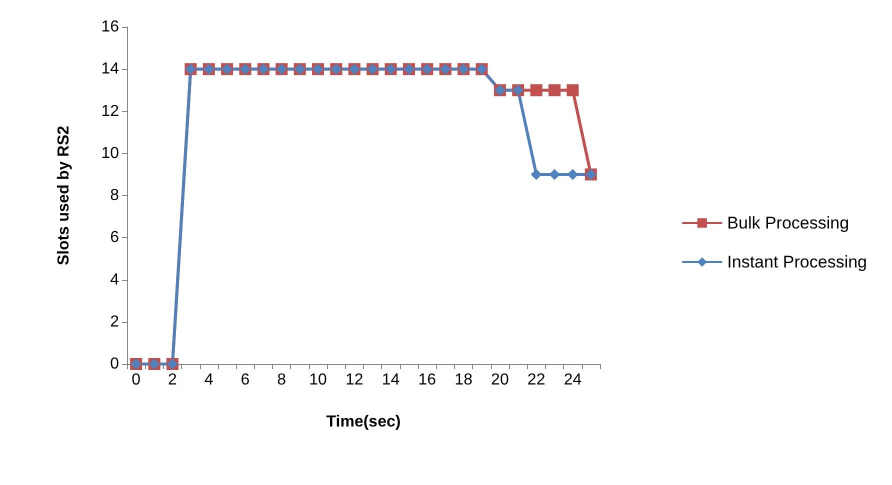 The image size is (892, 485). What do you see at coordinates (573, 380) in the screenshot?
I see `x-tick-label: 24` at bounding box center [573, 380].